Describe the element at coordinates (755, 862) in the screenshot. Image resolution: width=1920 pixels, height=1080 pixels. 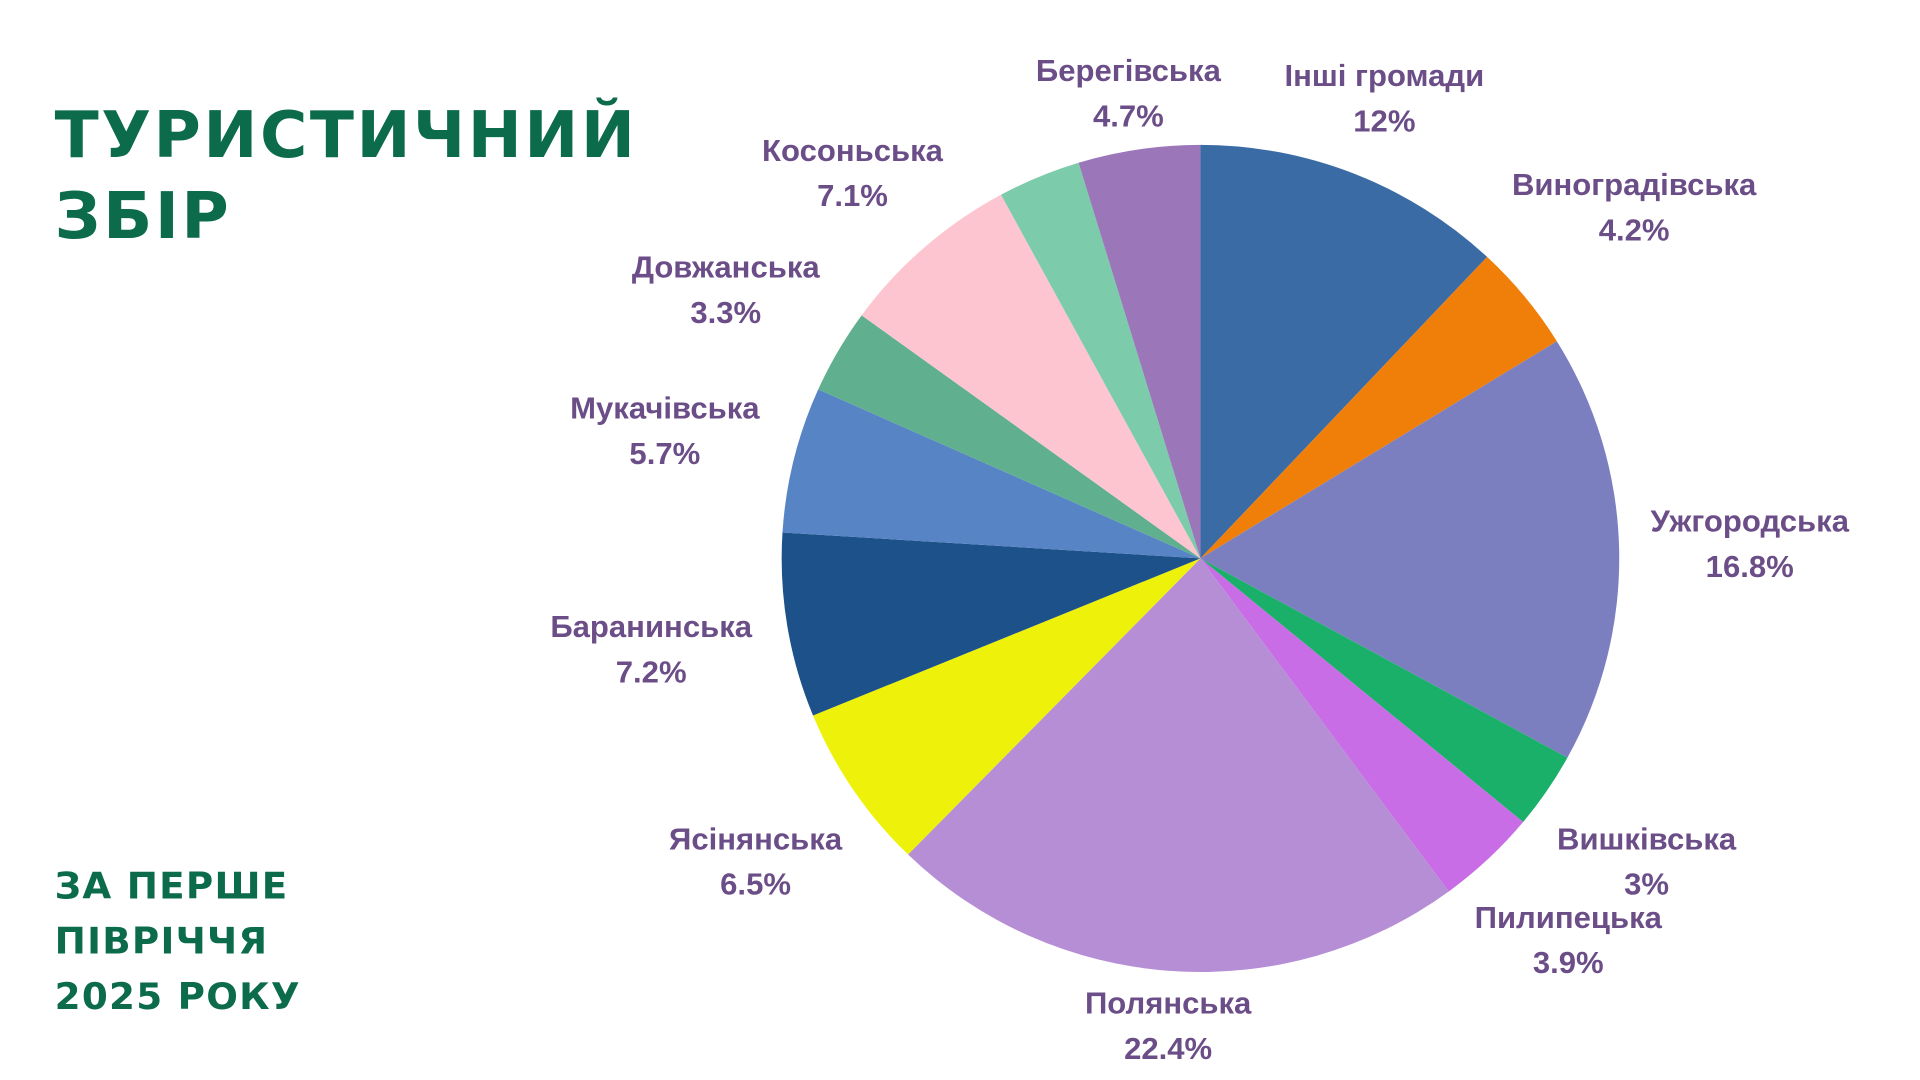
I see `data-label: Ясінянська 6.5%` at that location.